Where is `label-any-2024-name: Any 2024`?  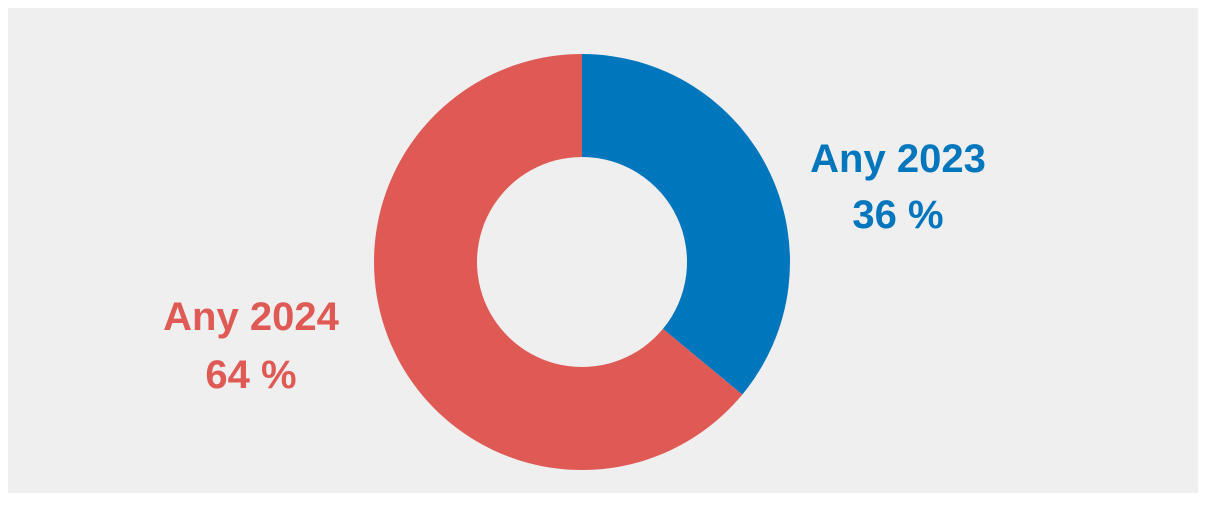 label-any-2024-name: Any 2024 is located at coordinates (251, 317).